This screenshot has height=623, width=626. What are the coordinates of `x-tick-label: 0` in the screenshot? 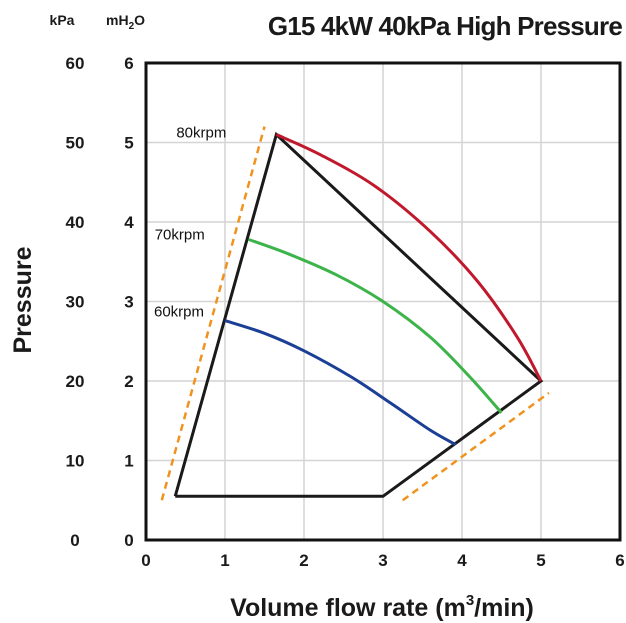 It's located at (145, 560).